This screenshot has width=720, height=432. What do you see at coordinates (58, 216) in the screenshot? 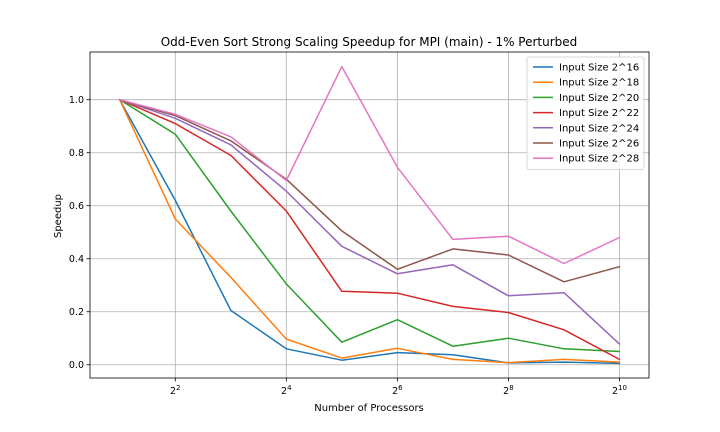
I see `y-axis-label: Speedup` at bounding box center [58, 216].